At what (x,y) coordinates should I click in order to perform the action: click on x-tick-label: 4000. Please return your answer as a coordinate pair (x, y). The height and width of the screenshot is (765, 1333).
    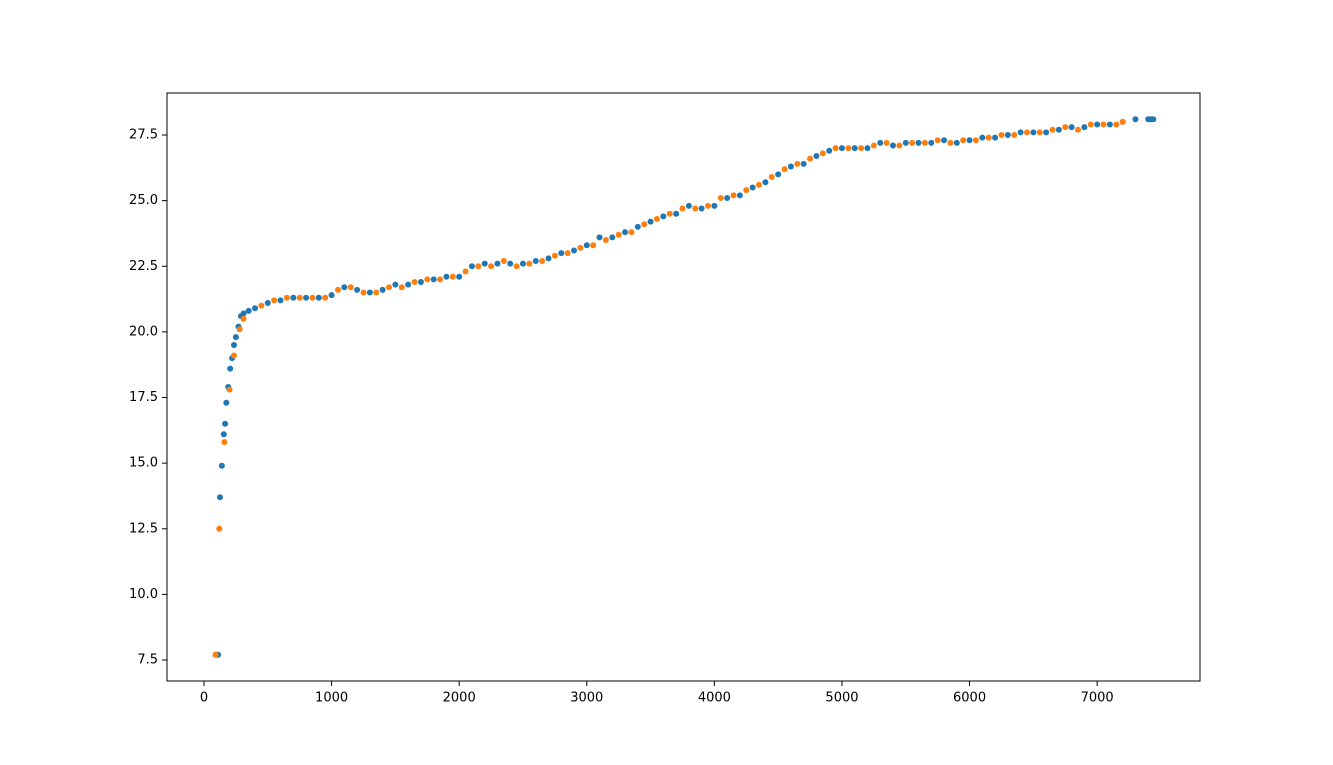
    Looking at the image, I should click on (714, 698).